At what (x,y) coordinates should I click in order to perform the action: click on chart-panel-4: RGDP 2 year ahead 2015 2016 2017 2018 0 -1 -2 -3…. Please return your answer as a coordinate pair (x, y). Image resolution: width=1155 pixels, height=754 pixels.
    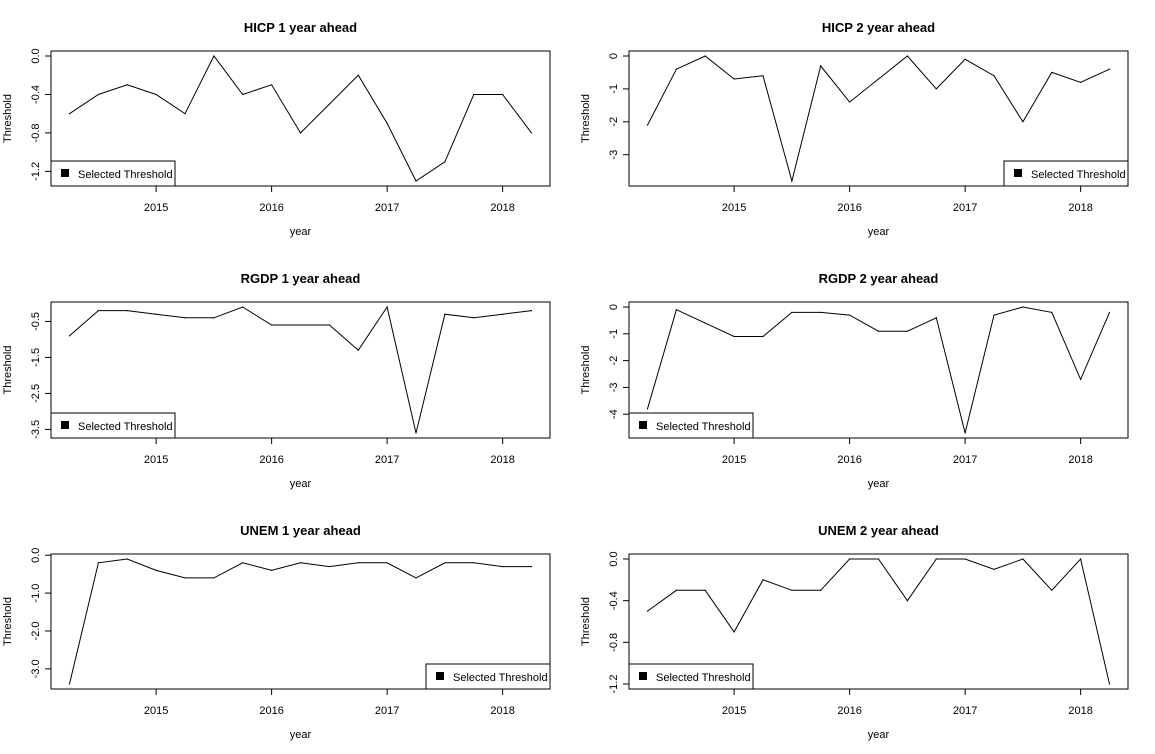
    Looking at the image, I should click on (854, 380).